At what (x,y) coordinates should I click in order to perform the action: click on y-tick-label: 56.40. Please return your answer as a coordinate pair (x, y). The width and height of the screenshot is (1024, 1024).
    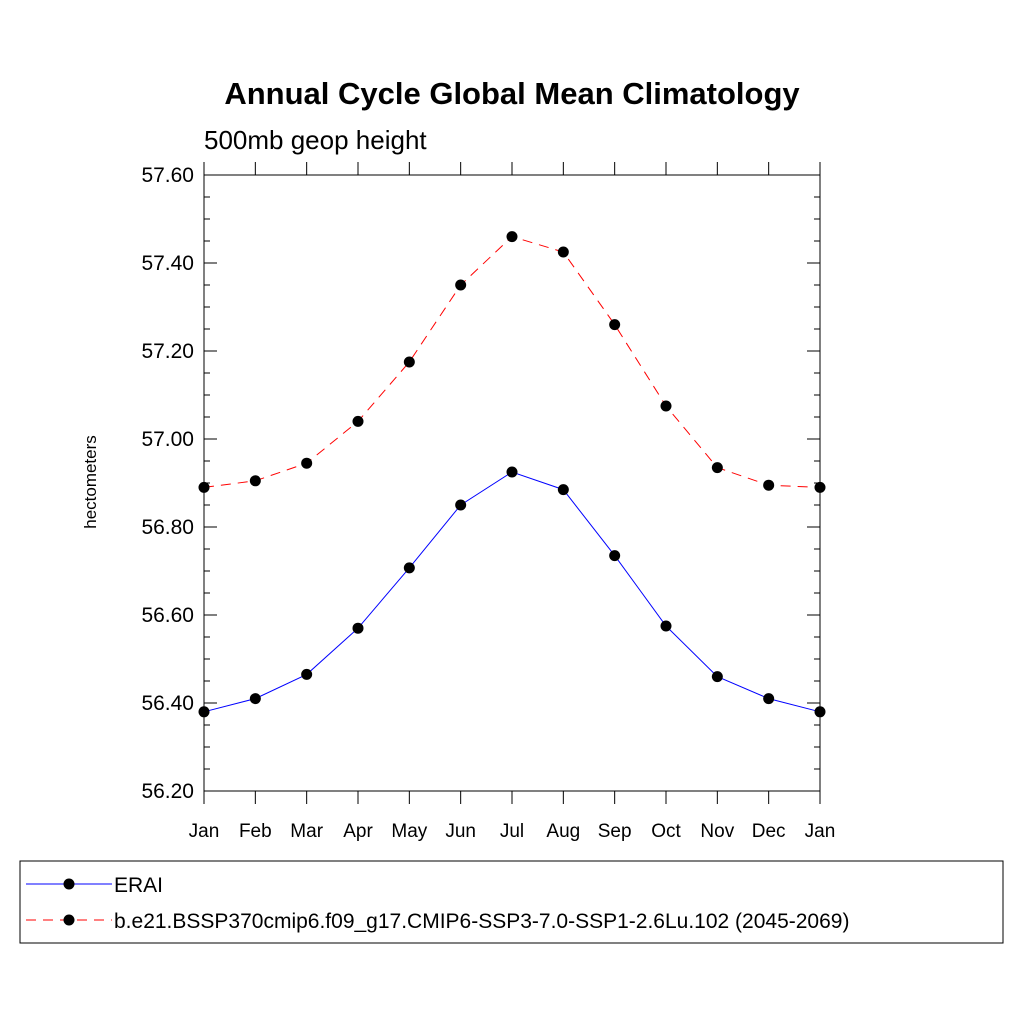
    Looking at the image, I should click on (167, 703).